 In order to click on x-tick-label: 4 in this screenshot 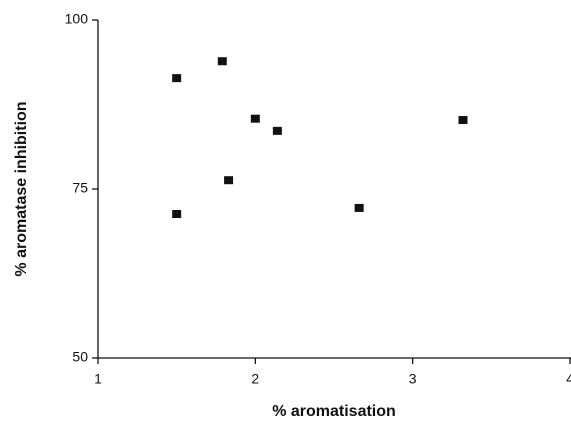, I will do `click(568, 379)`.